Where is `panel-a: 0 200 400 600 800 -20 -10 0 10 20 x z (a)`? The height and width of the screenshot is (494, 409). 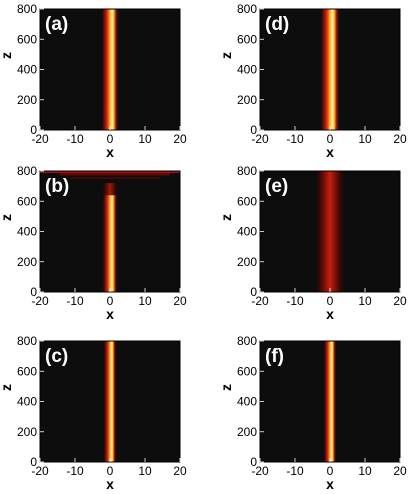 panel-a: 0 200 400 600 800 -20 -10 0 10 20 x z (a) is located at coordinates (93, 81).